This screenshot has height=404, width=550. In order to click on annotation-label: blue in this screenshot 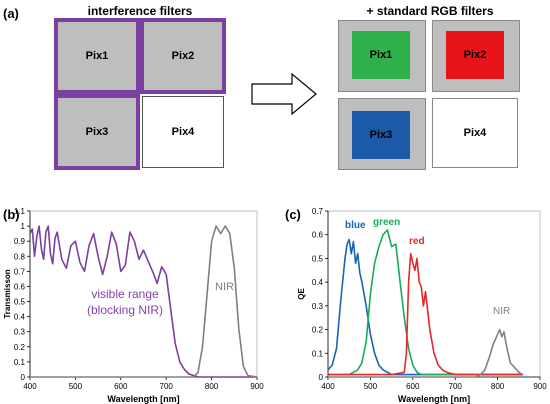, I will do `click(355, 225)`.